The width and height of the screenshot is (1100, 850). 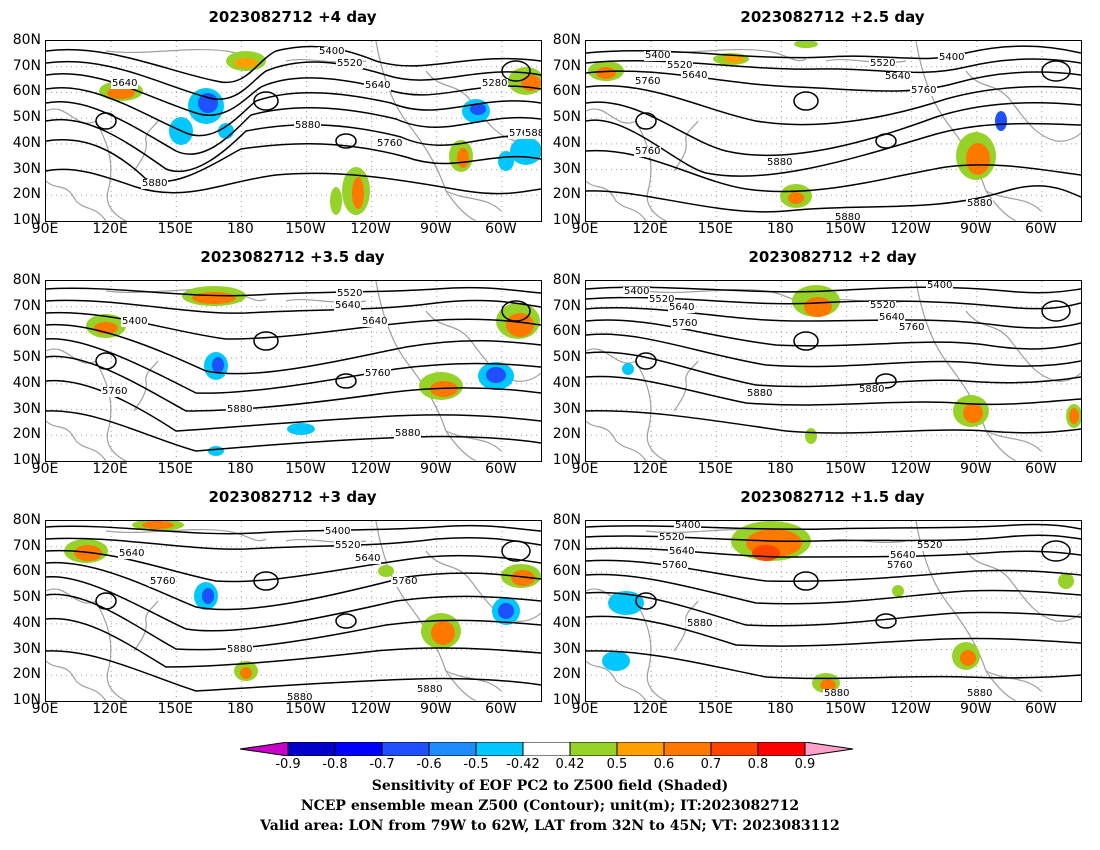 What do you see at coordinates (570, 764) in the screenshot?
I see `colorbar-tick-label: 0.42` at bounding box center [570, 764].